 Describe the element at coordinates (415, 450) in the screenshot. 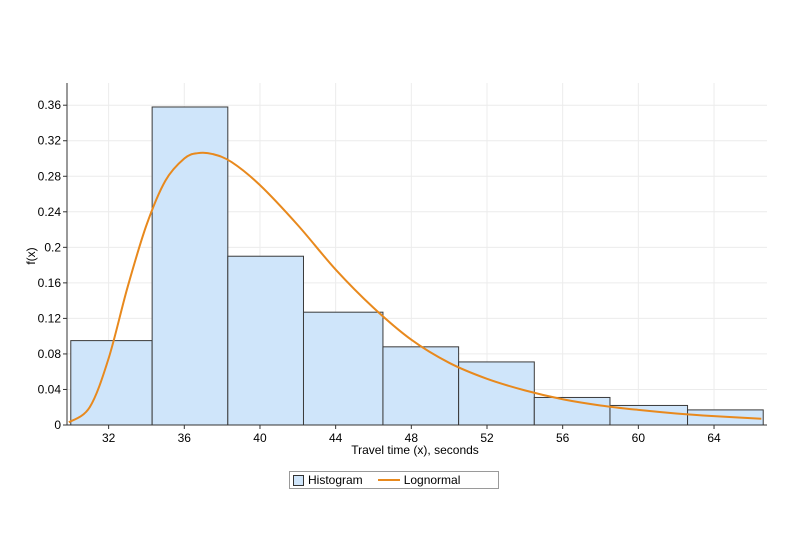

I see `x-axis-title: Travel time (x), seconds` at that location.